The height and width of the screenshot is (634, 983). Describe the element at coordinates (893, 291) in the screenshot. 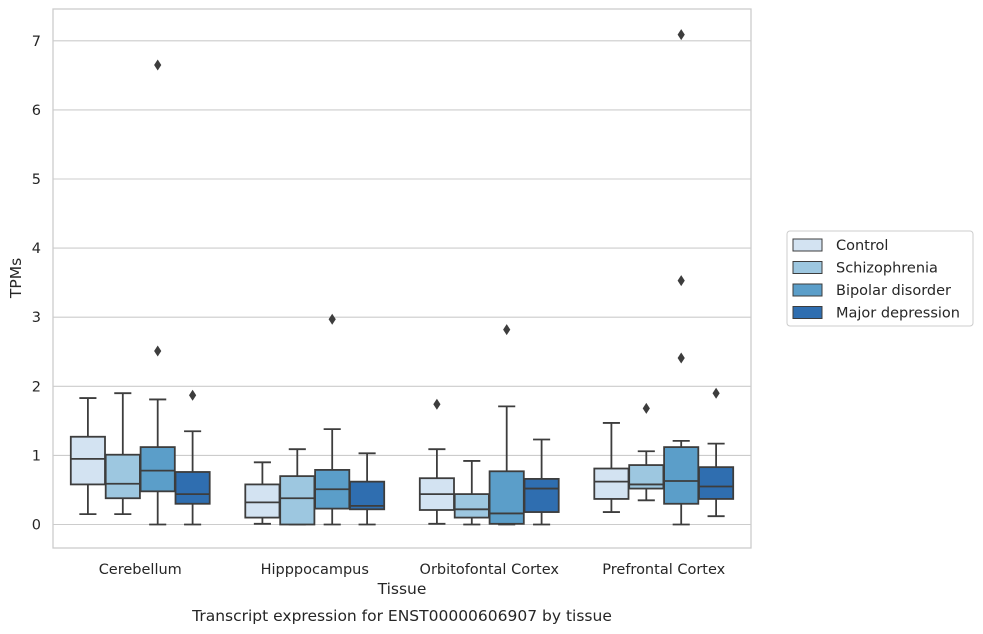

I see `legend-label: Bipolar disorder` at that location.